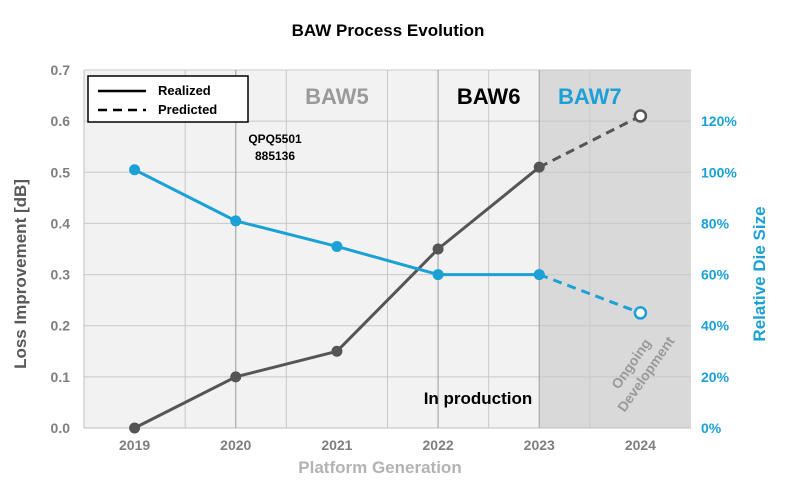 This screenshot has width=786, height=496. What do you see at coordinates (715, 223) in the screenshot?
I see `y-tick-right: 80%` at bounding box center [715, 223].